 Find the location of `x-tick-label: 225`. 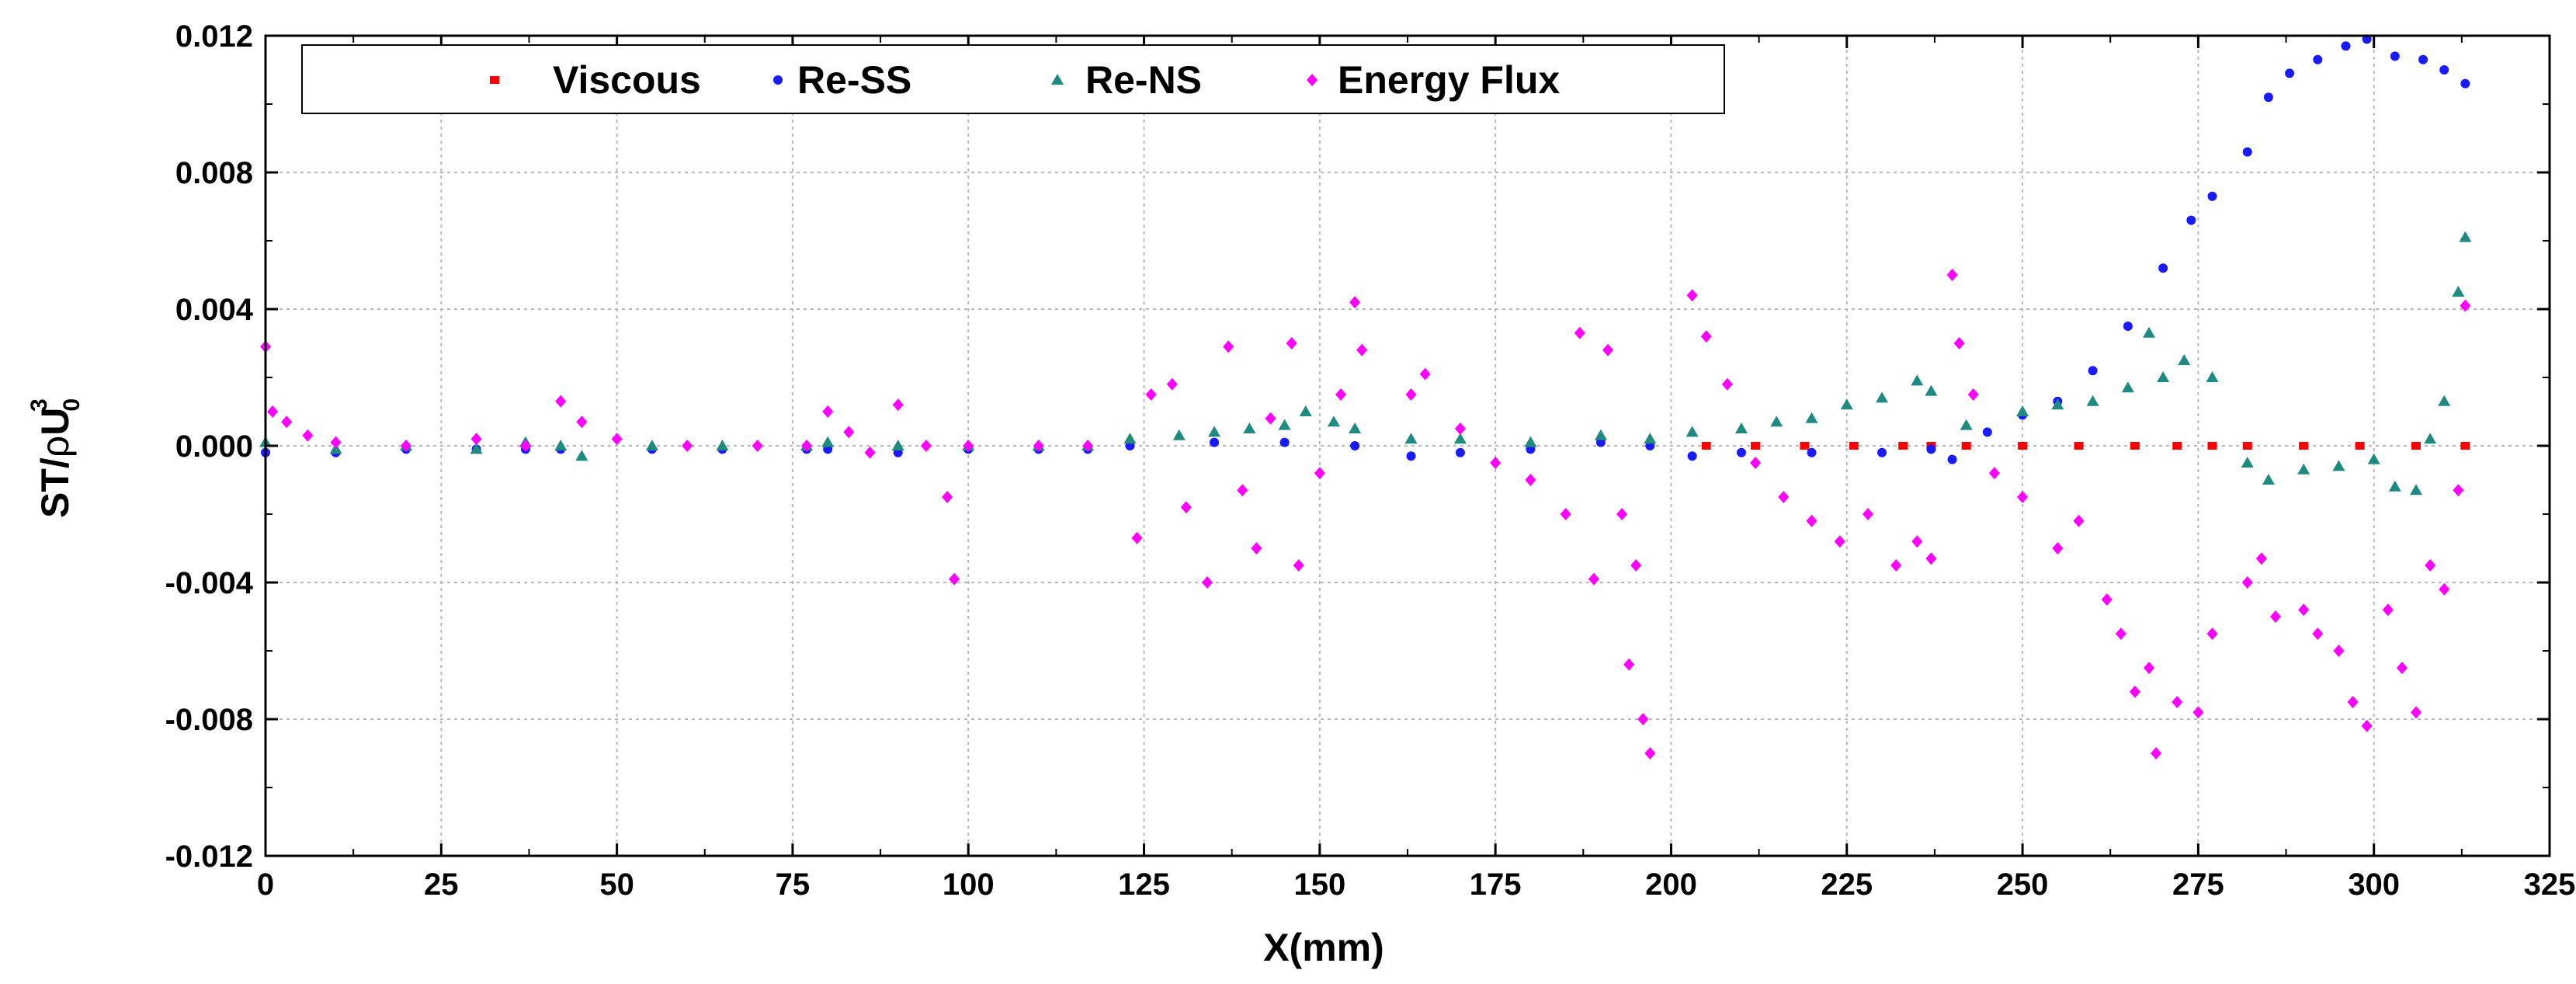

x-tick-label: 225 is located at coordinates (1847, 885).